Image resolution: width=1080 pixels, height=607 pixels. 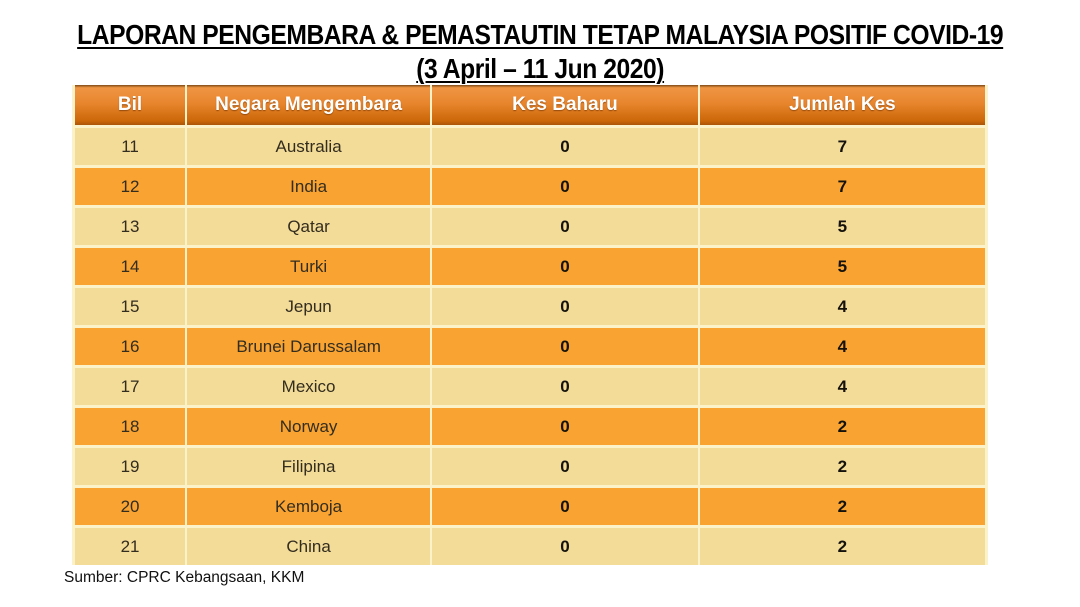 What do you see at coordinates (309, 146) in the screenshot?
I see `cell-negara: Australia` at bounding box center [309, 146].